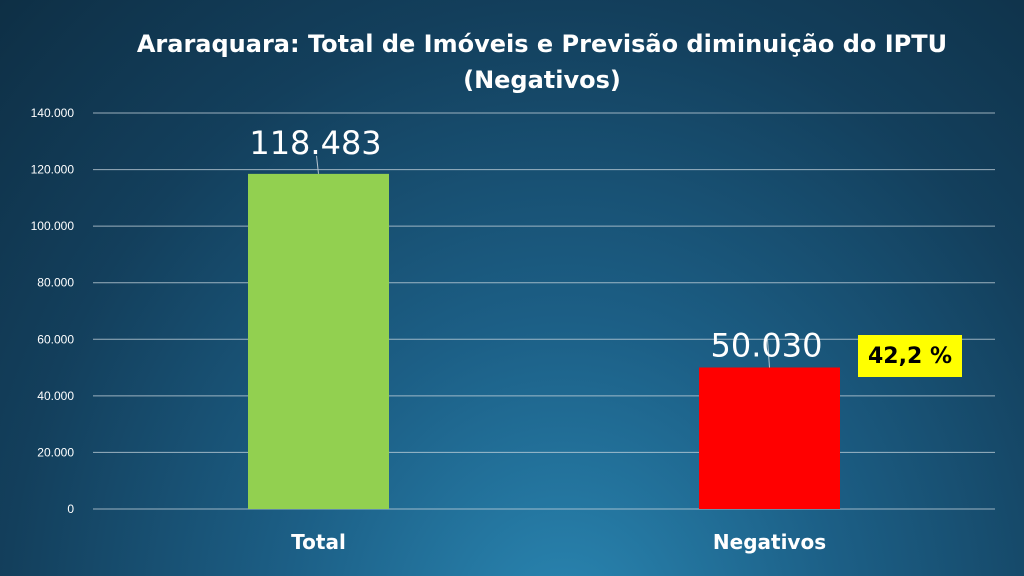 The image size is (1024, 576). I want to click on bar-negativos, so click(769, 438).